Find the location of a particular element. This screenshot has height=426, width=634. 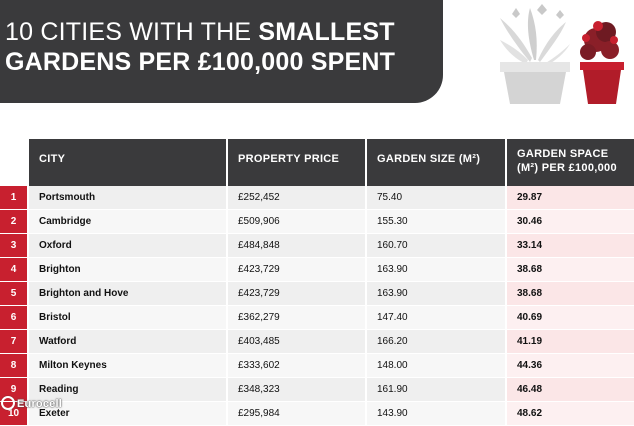

garden-space-header-line1: GARDEN SPACE is located at coordinates (563, 154).